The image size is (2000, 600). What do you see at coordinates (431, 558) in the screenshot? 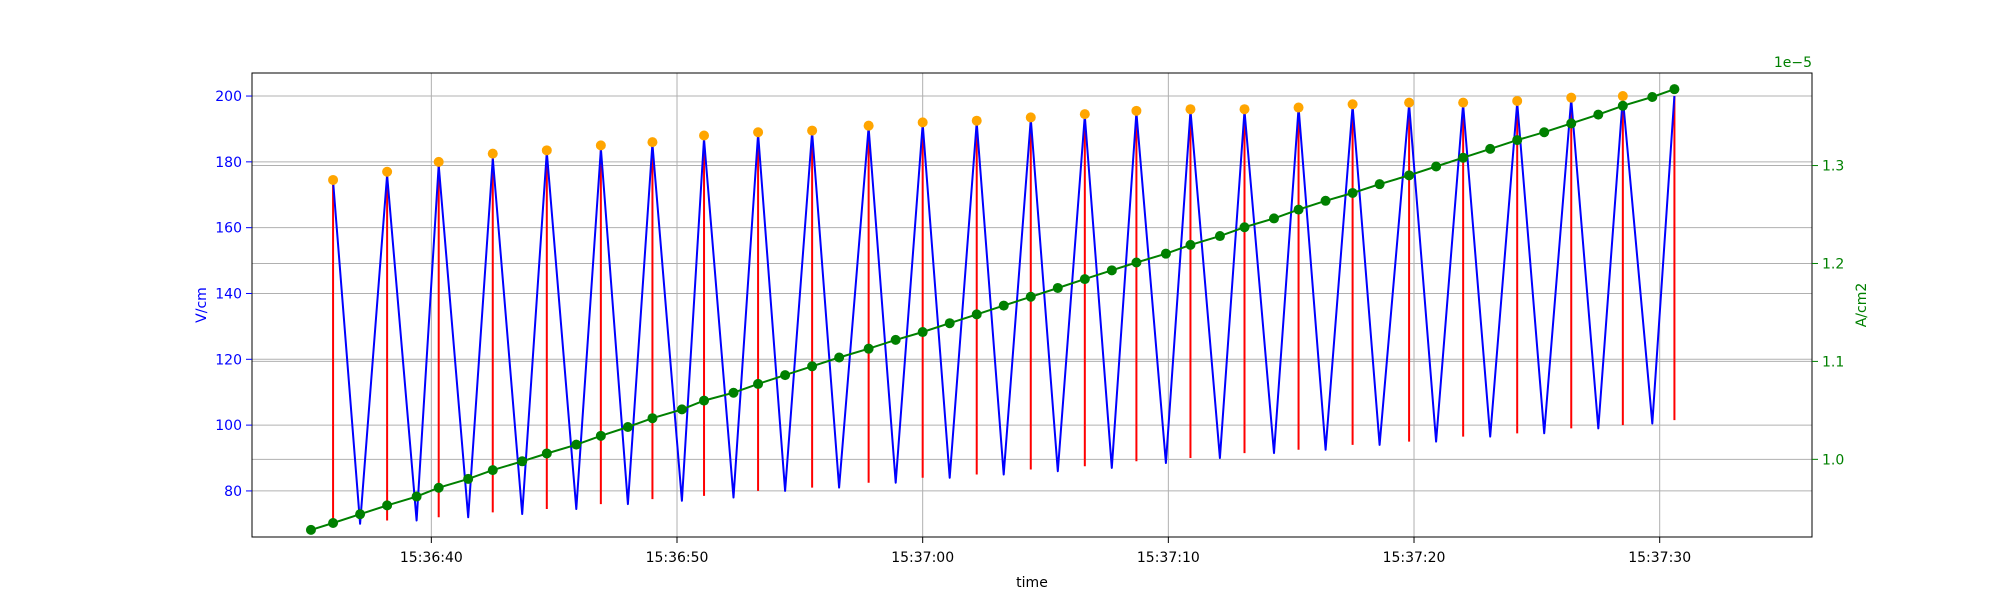
I see `x-tick-label: 15:36:40` at bounding box center [431, 558].